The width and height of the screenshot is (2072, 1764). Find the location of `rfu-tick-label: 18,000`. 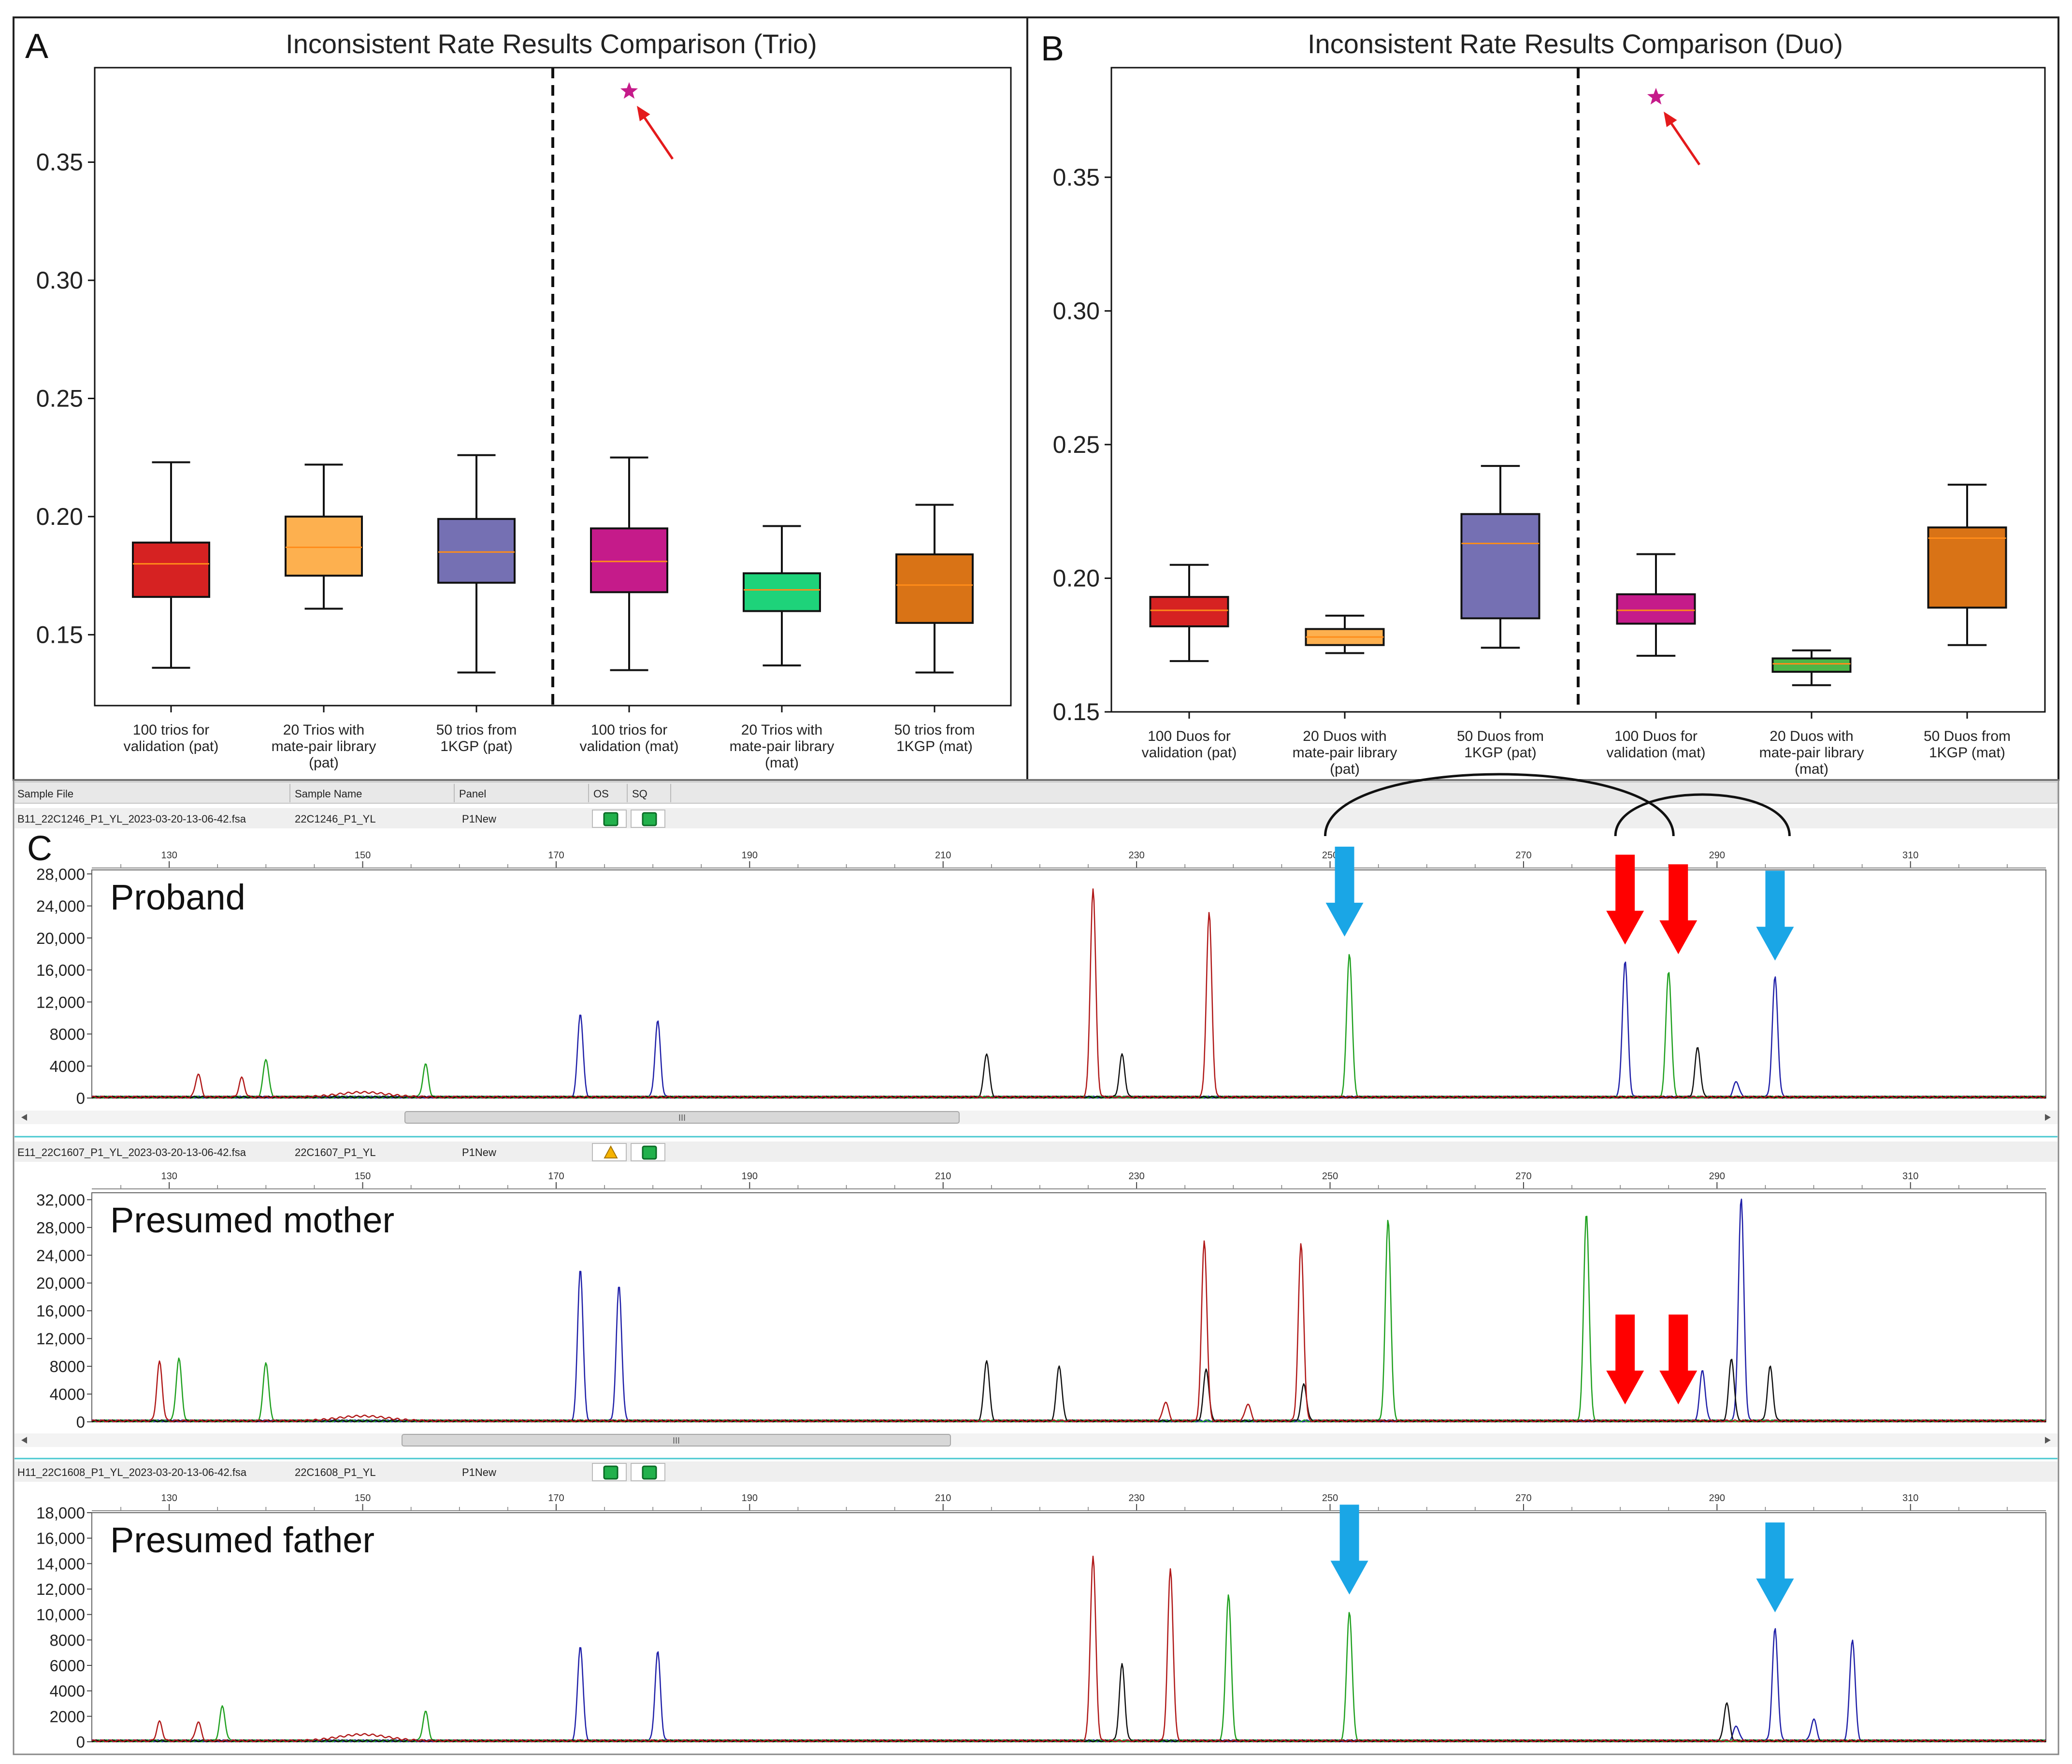

rfu-tick-label: 18,000 is located at coordinates (60, 1513).